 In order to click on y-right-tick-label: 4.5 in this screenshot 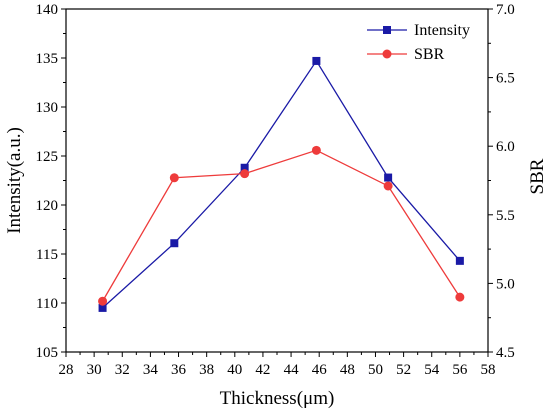, I will do `click(505, 353)`.